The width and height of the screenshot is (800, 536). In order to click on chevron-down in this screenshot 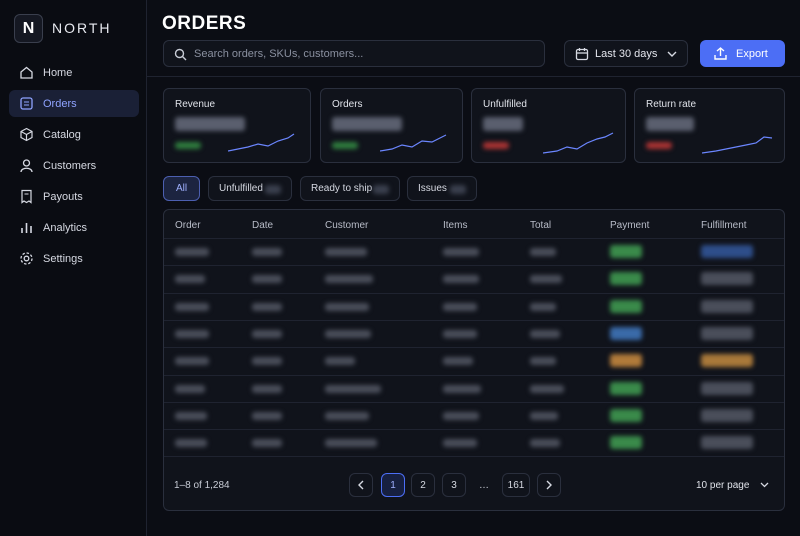, I will do `click(672, 54)`.